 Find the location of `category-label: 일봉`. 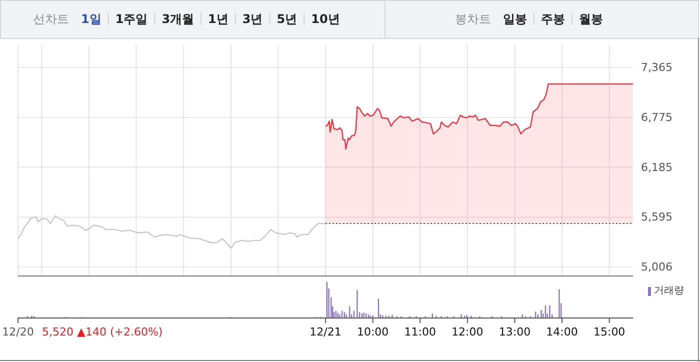

category-label: 일봉 is located at coordinates (515, 19).